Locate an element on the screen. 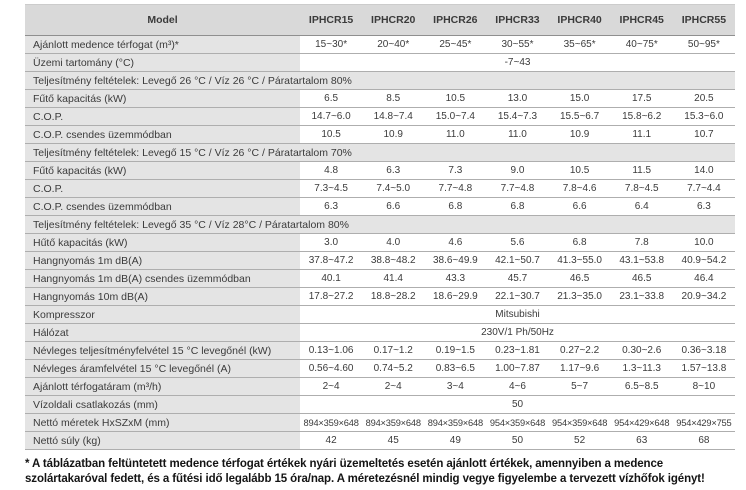 The height and width of the screenshot is (490, 746). cell-value: 2~4 is located at coordinates (393, 386).